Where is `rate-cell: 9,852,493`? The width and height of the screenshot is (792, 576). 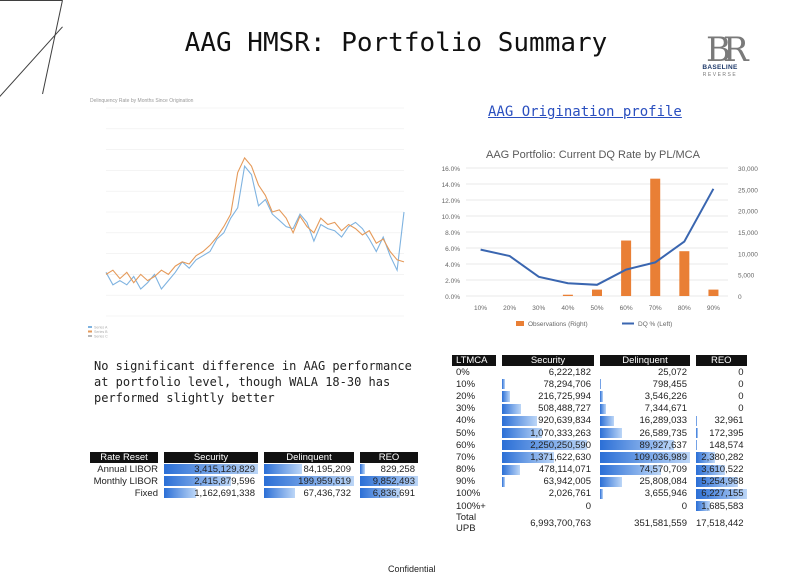
rate-cell: 9,852,493 is located at coordinates (389, 481).